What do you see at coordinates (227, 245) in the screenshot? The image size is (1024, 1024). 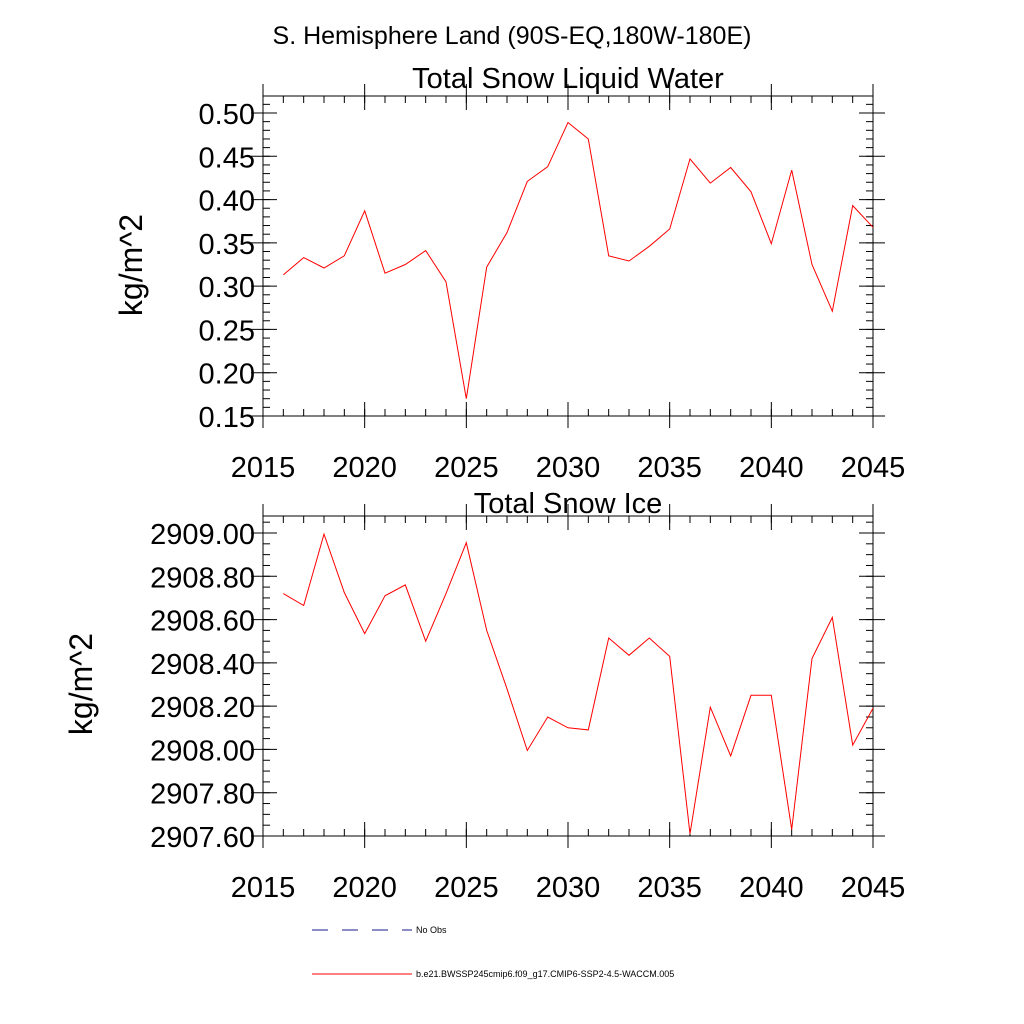 I see `y-tick-label: 0.35` at bounding box center [227, 245].